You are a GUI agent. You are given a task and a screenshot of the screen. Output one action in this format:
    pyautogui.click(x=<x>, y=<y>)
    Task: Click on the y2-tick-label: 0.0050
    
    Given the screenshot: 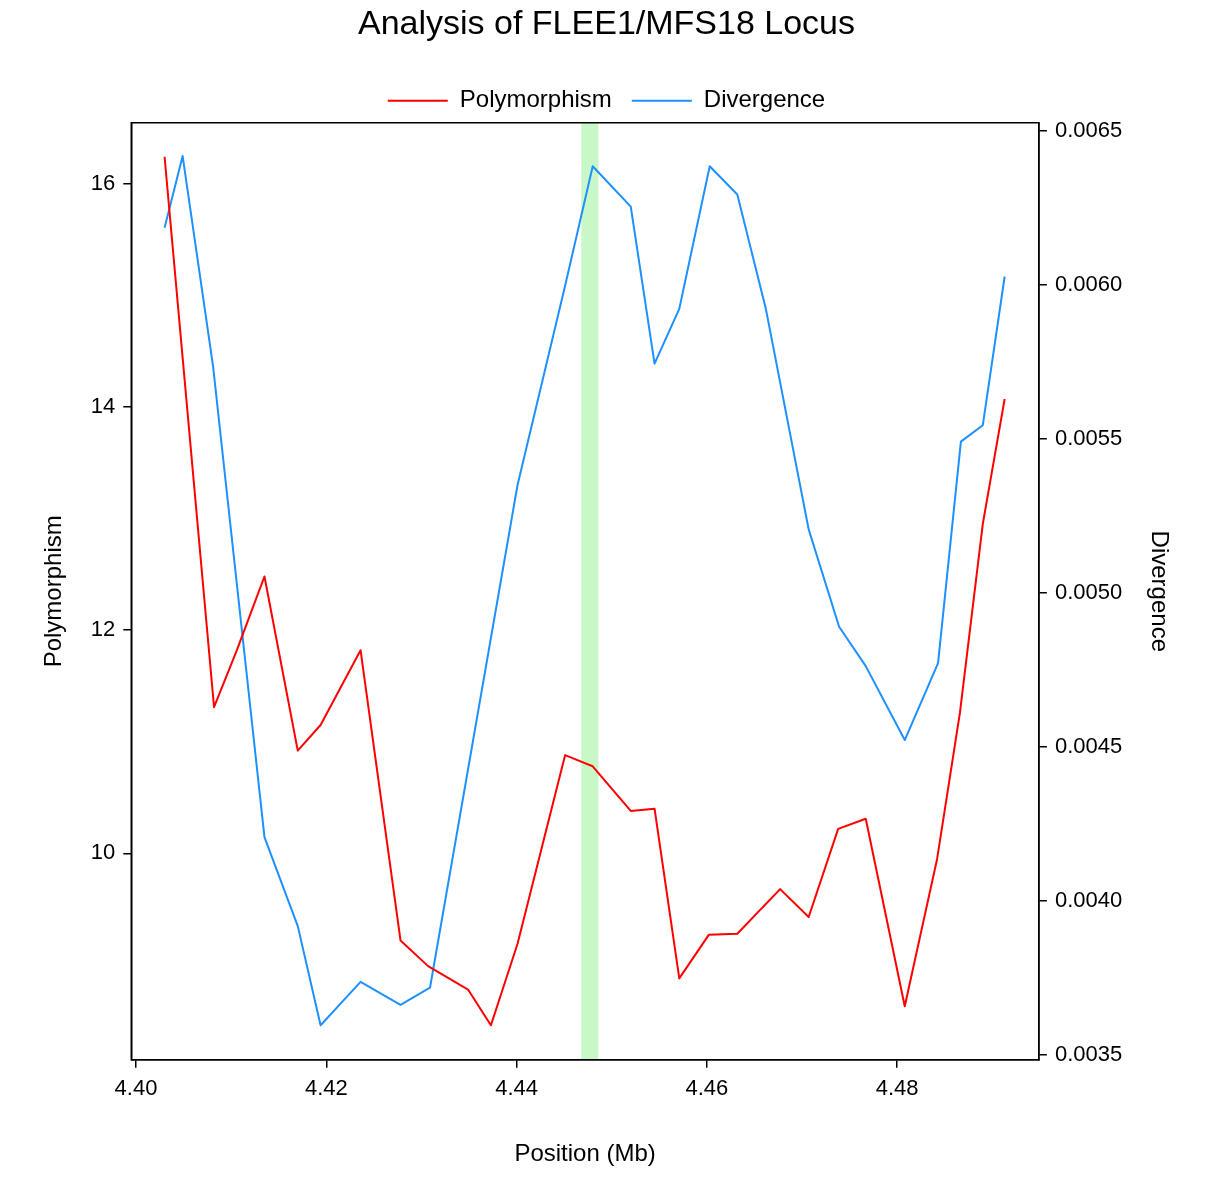 What is the action you would take?
    pyautogui.click(x=1088, y=591)
    